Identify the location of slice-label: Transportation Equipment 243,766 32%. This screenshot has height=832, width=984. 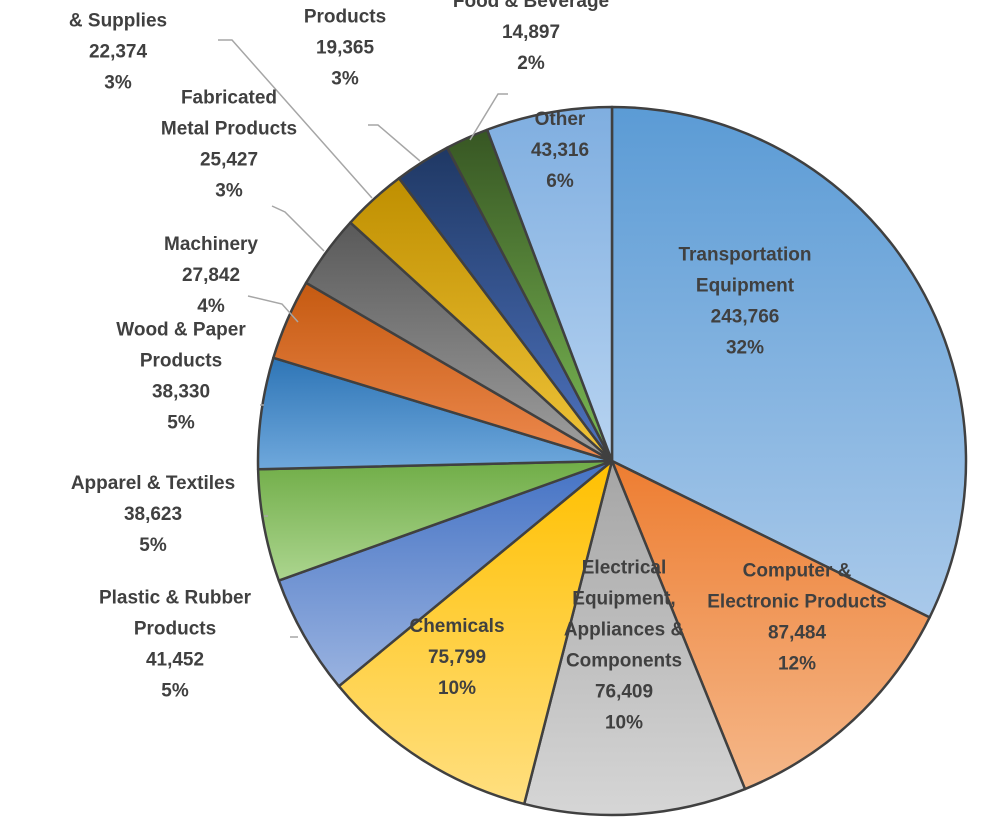
(744, 302).